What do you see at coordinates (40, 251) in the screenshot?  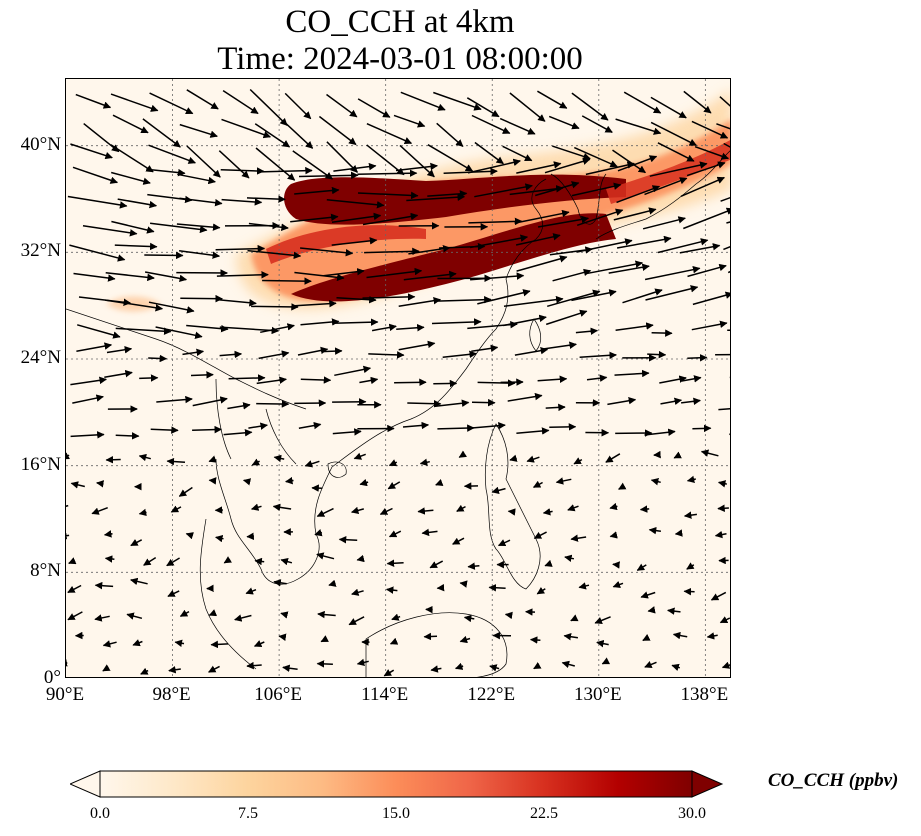 I see `lat-tick-label: 32°N` at bounding box center [40, 251].